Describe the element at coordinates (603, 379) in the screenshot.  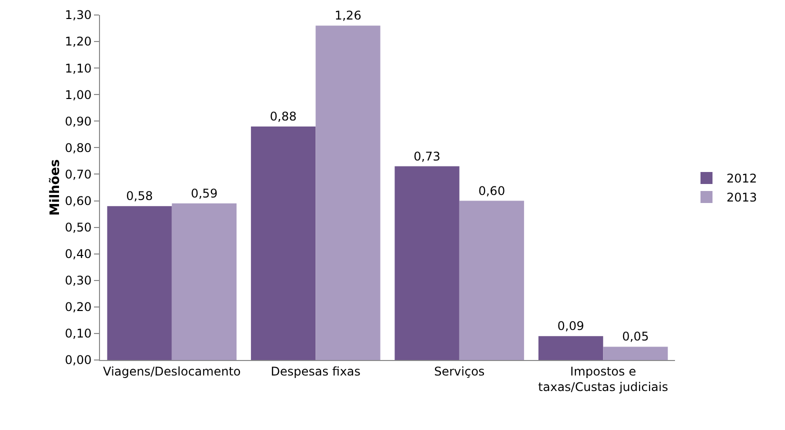
I see `x-tick-label: Impostos e taxas/Custas judiciais` at that location.